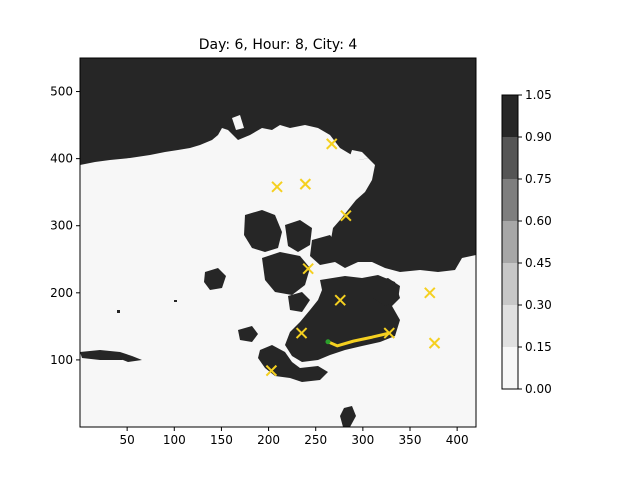 This screenshot has width=640, height=484. I want to click on colorbar-tick-label: 0.45, so click(538, 263).